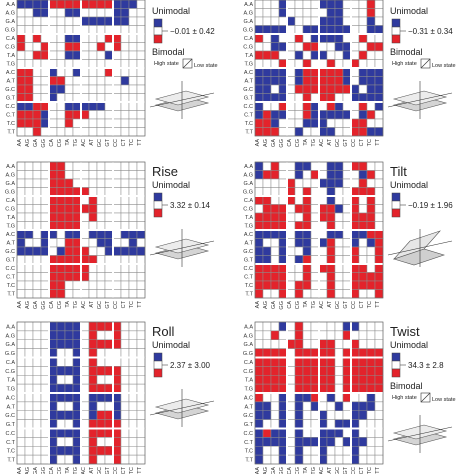  I want to click on high-state-label: High state, so click(166, 64).